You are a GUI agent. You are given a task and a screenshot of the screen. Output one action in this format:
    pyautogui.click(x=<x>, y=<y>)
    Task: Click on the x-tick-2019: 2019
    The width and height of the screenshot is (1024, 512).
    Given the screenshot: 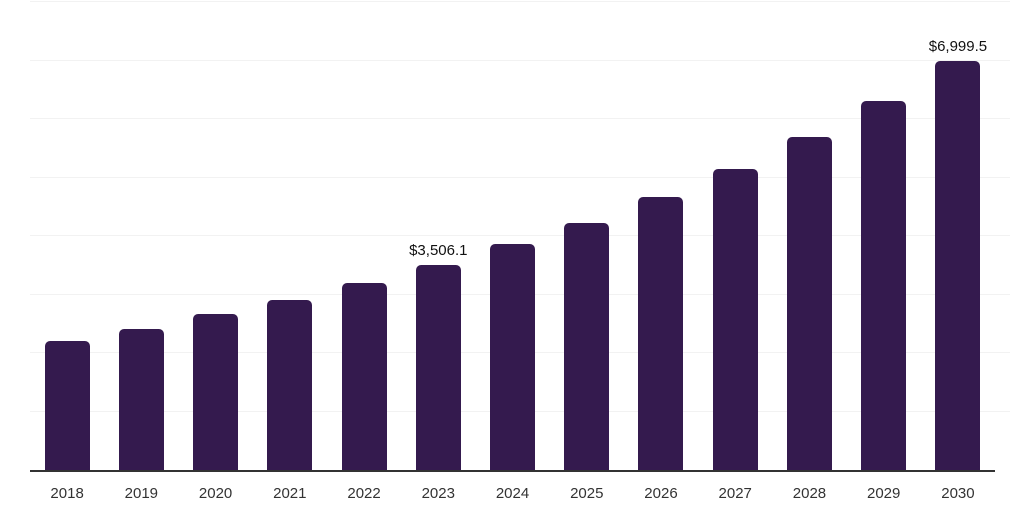 What is the action you would take?
    pyautogui.click(x=141, y=493)
    